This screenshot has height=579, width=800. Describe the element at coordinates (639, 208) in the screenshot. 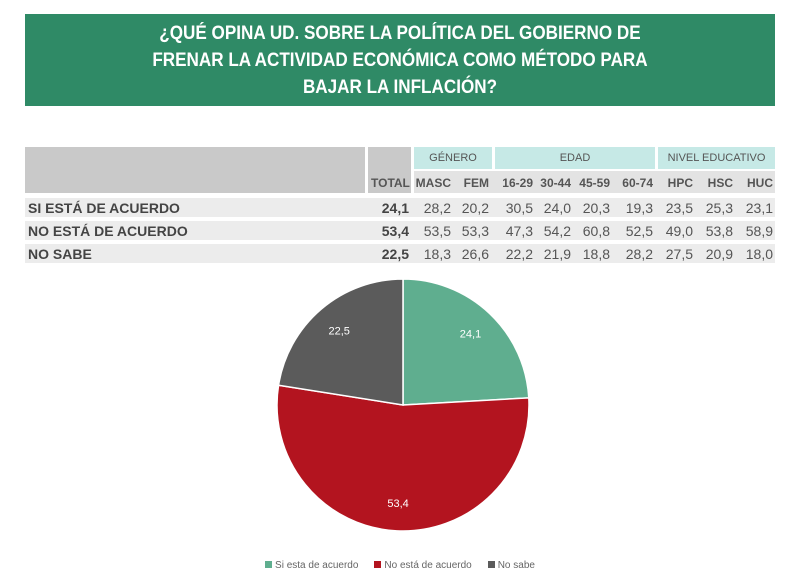

I see `table-cell: 19,3` at that location.